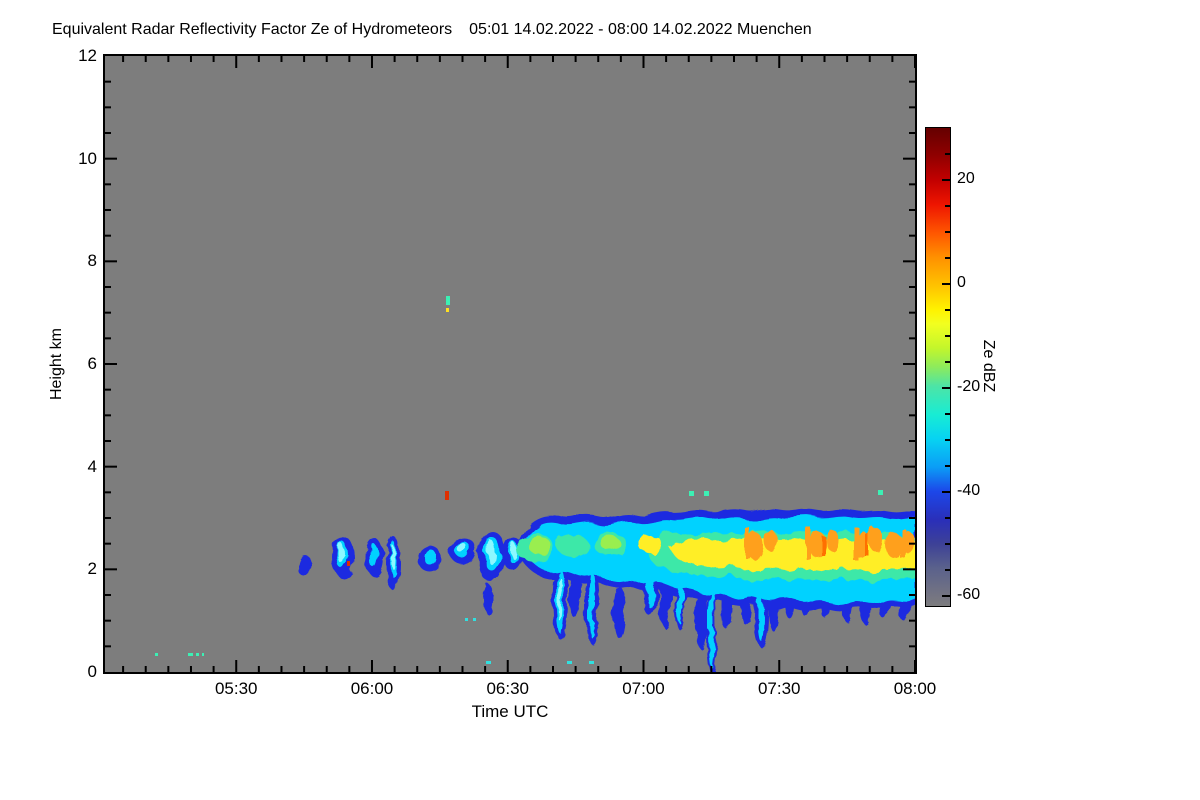 This screenshot has width=1200, height=800. What do you see at coordinates (92, 671) in the screenshot?
I see `y-tick-label: 0` at bounding box center [92, 671].